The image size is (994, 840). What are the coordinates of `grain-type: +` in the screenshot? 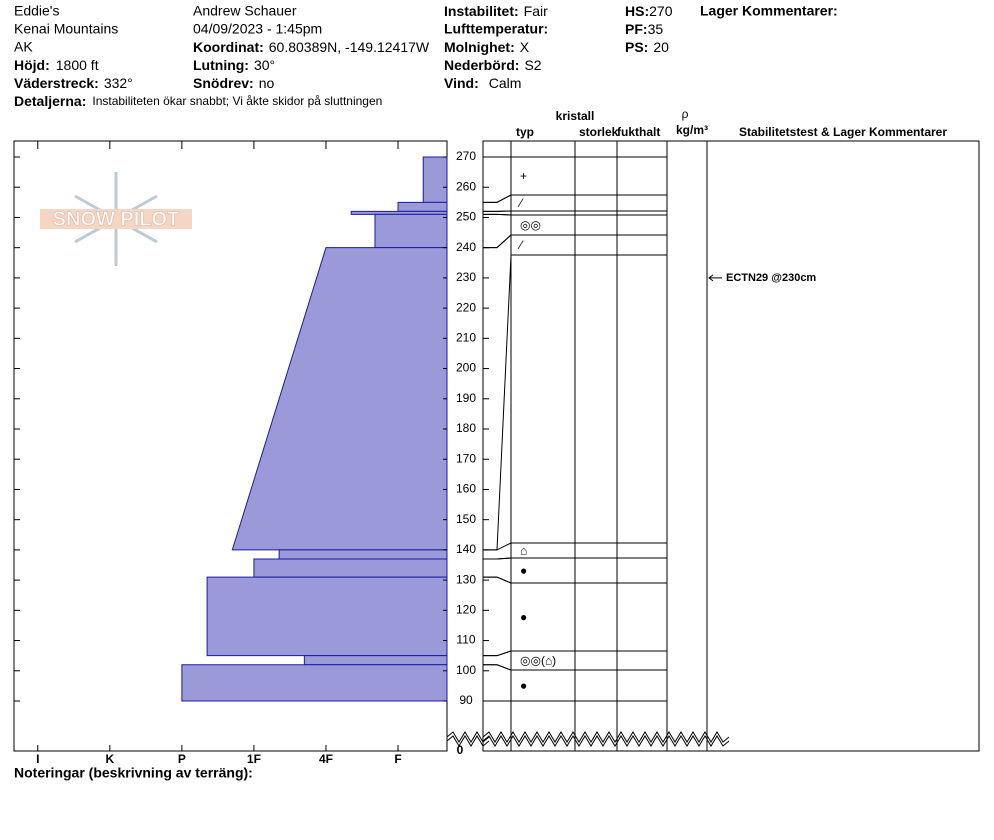 It's located at (523, 176).